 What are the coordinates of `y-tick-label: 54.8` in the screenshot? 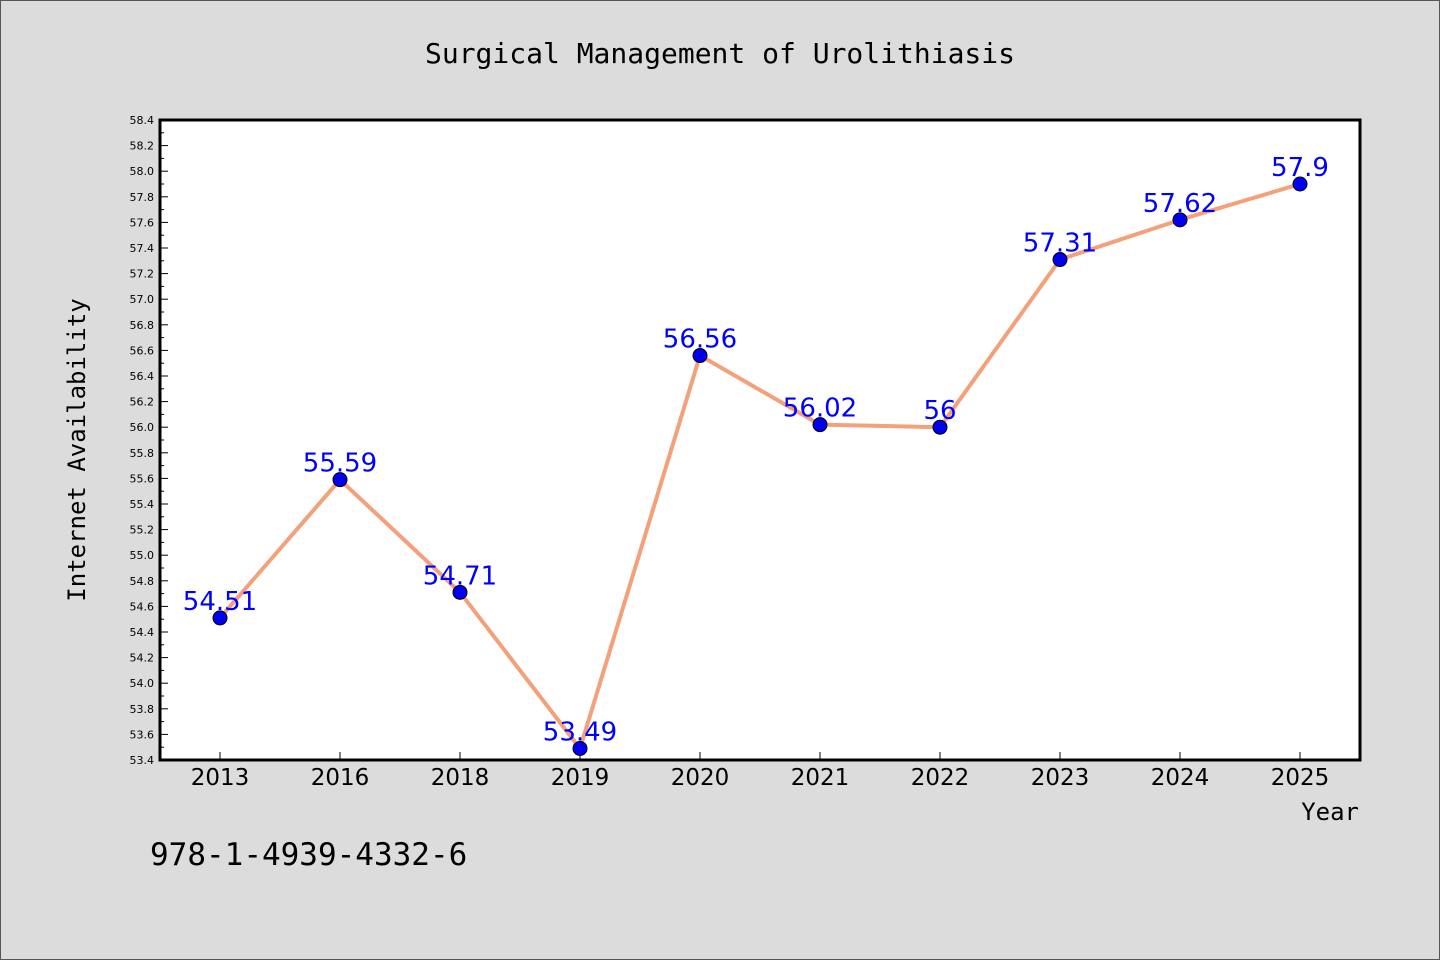 It's located at (142, 581).